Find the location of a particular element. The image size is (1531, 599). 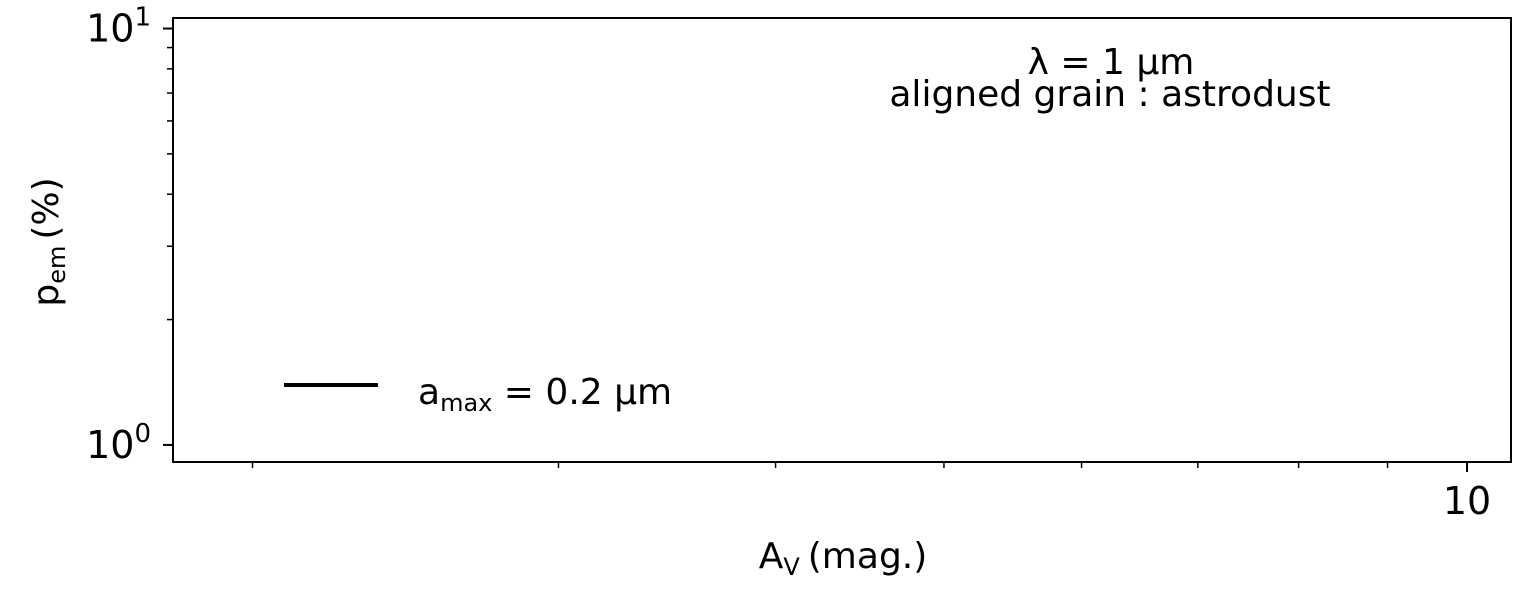

y-tick-label-exp-0: 0 is located at coordinates (142, 434).